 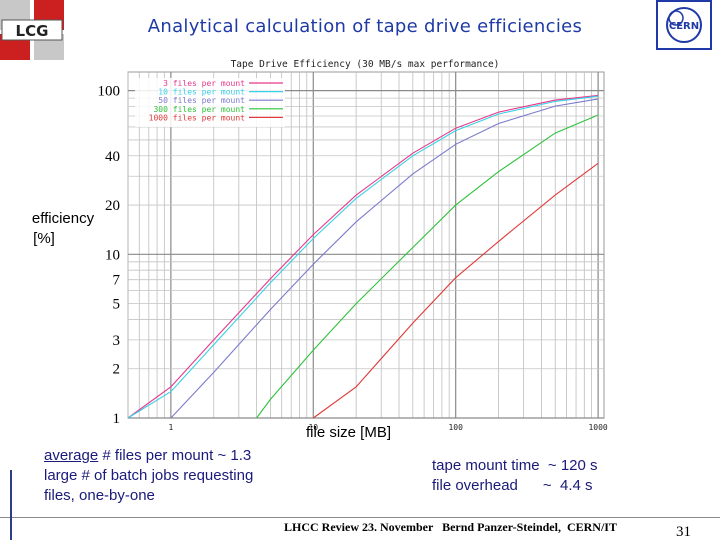 What do you see at coordinates (455, 427) in the screenshot?
I see `x-tick-label: 100` at bounding box center [455, 427].